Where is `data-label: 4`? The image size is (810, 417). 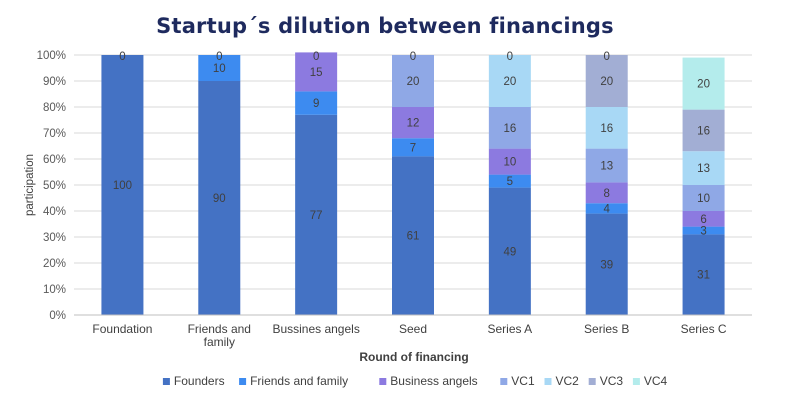
data-label: 4 is located at coordinates (607, 209).